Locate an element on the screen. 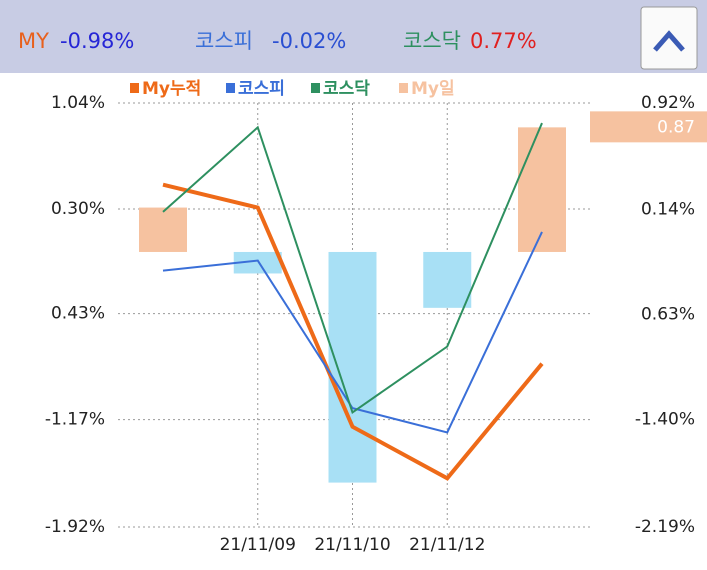 The width and height of the screenshot is (707, 570). legend-label: My일 is located at coordinates (433, 89).